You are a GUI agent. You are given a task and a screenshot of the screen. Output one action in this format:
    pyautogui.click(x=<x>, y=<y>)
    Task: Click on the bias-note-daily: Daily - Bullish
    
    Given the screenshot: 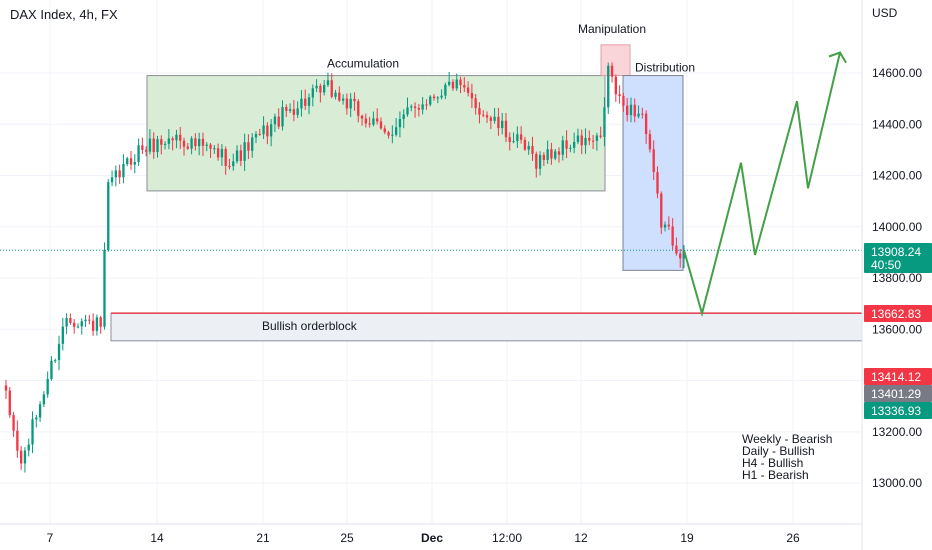 What is the action you would take?
    pyautogui.click(x=778, y=451)
    